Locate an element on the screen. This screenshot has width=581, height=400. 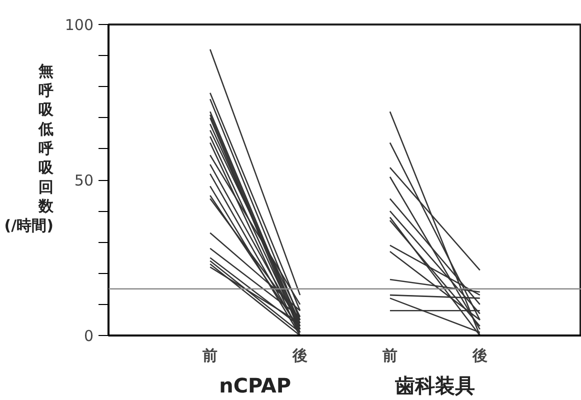
y-tick-label: 100 is located at coordinates (79, 25).